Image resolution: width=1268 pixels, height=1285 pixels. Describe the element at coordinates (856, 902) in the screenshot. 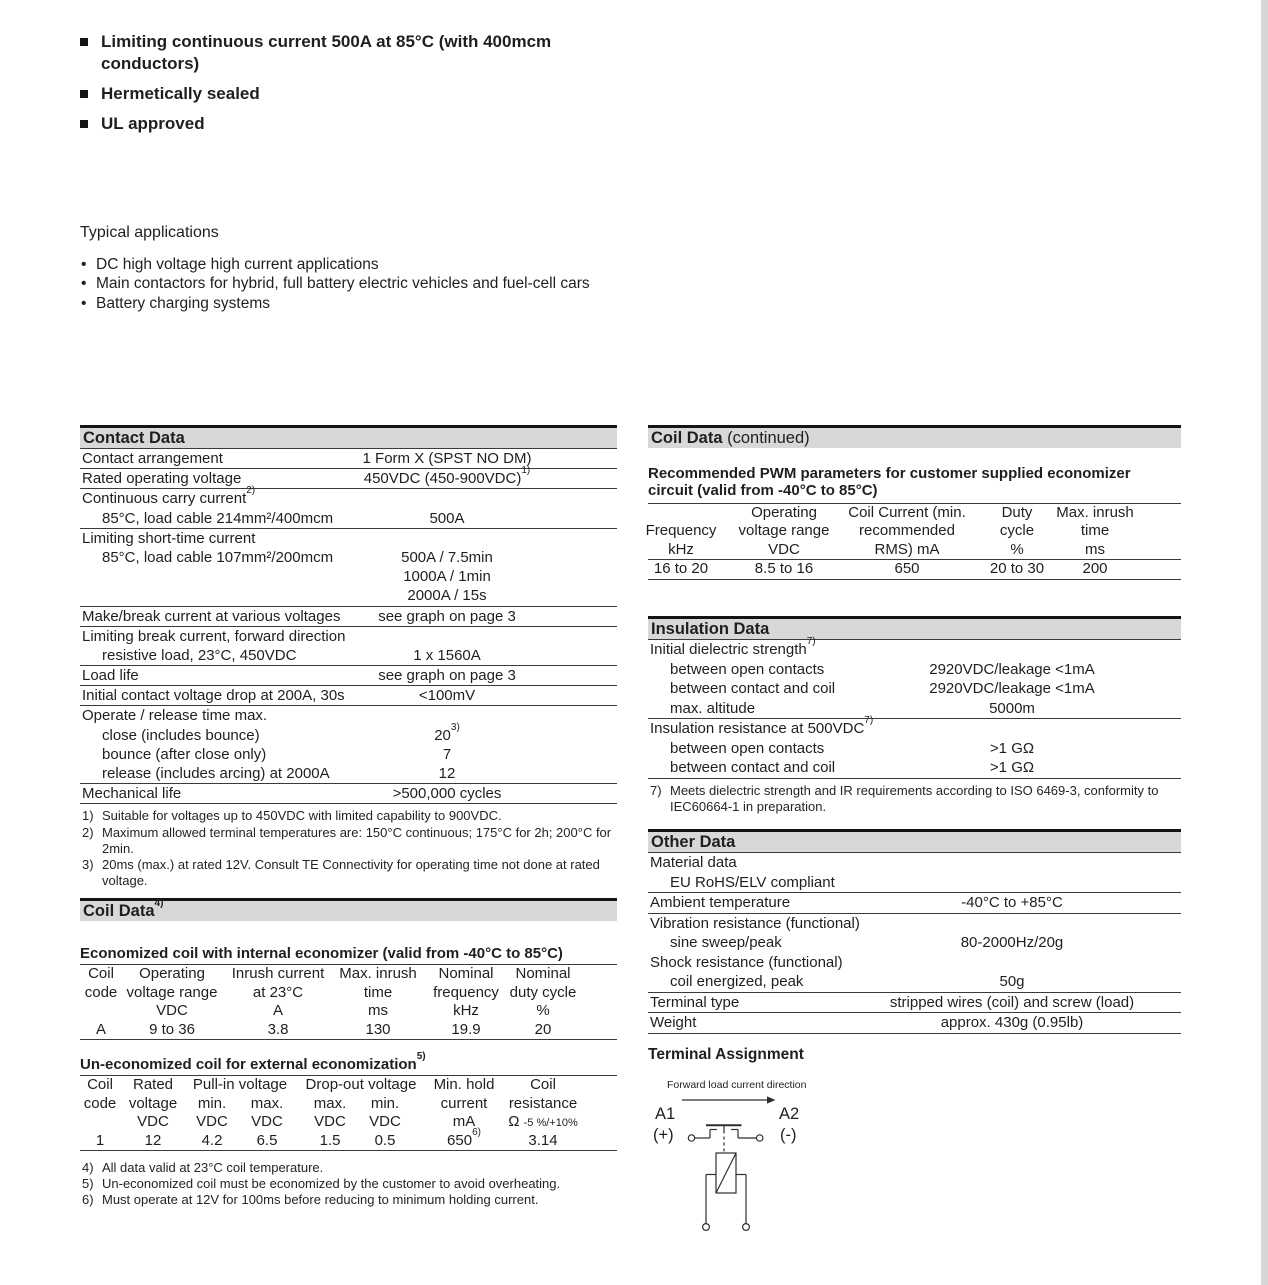

I see `table-row: Ambient temperature -40°C to +85°C` at that location.